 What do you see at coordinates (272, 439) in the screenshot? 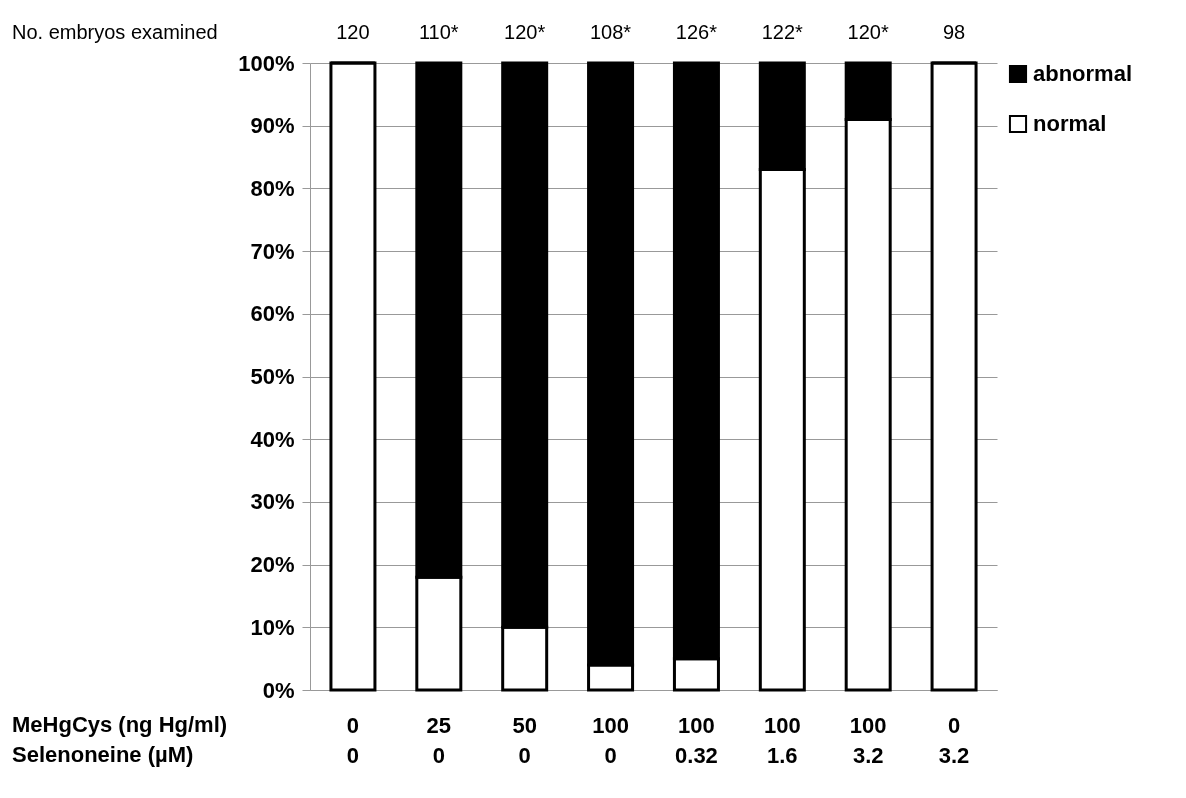
I see `y-tick-label: 40%` at bounding box center [272, 439].